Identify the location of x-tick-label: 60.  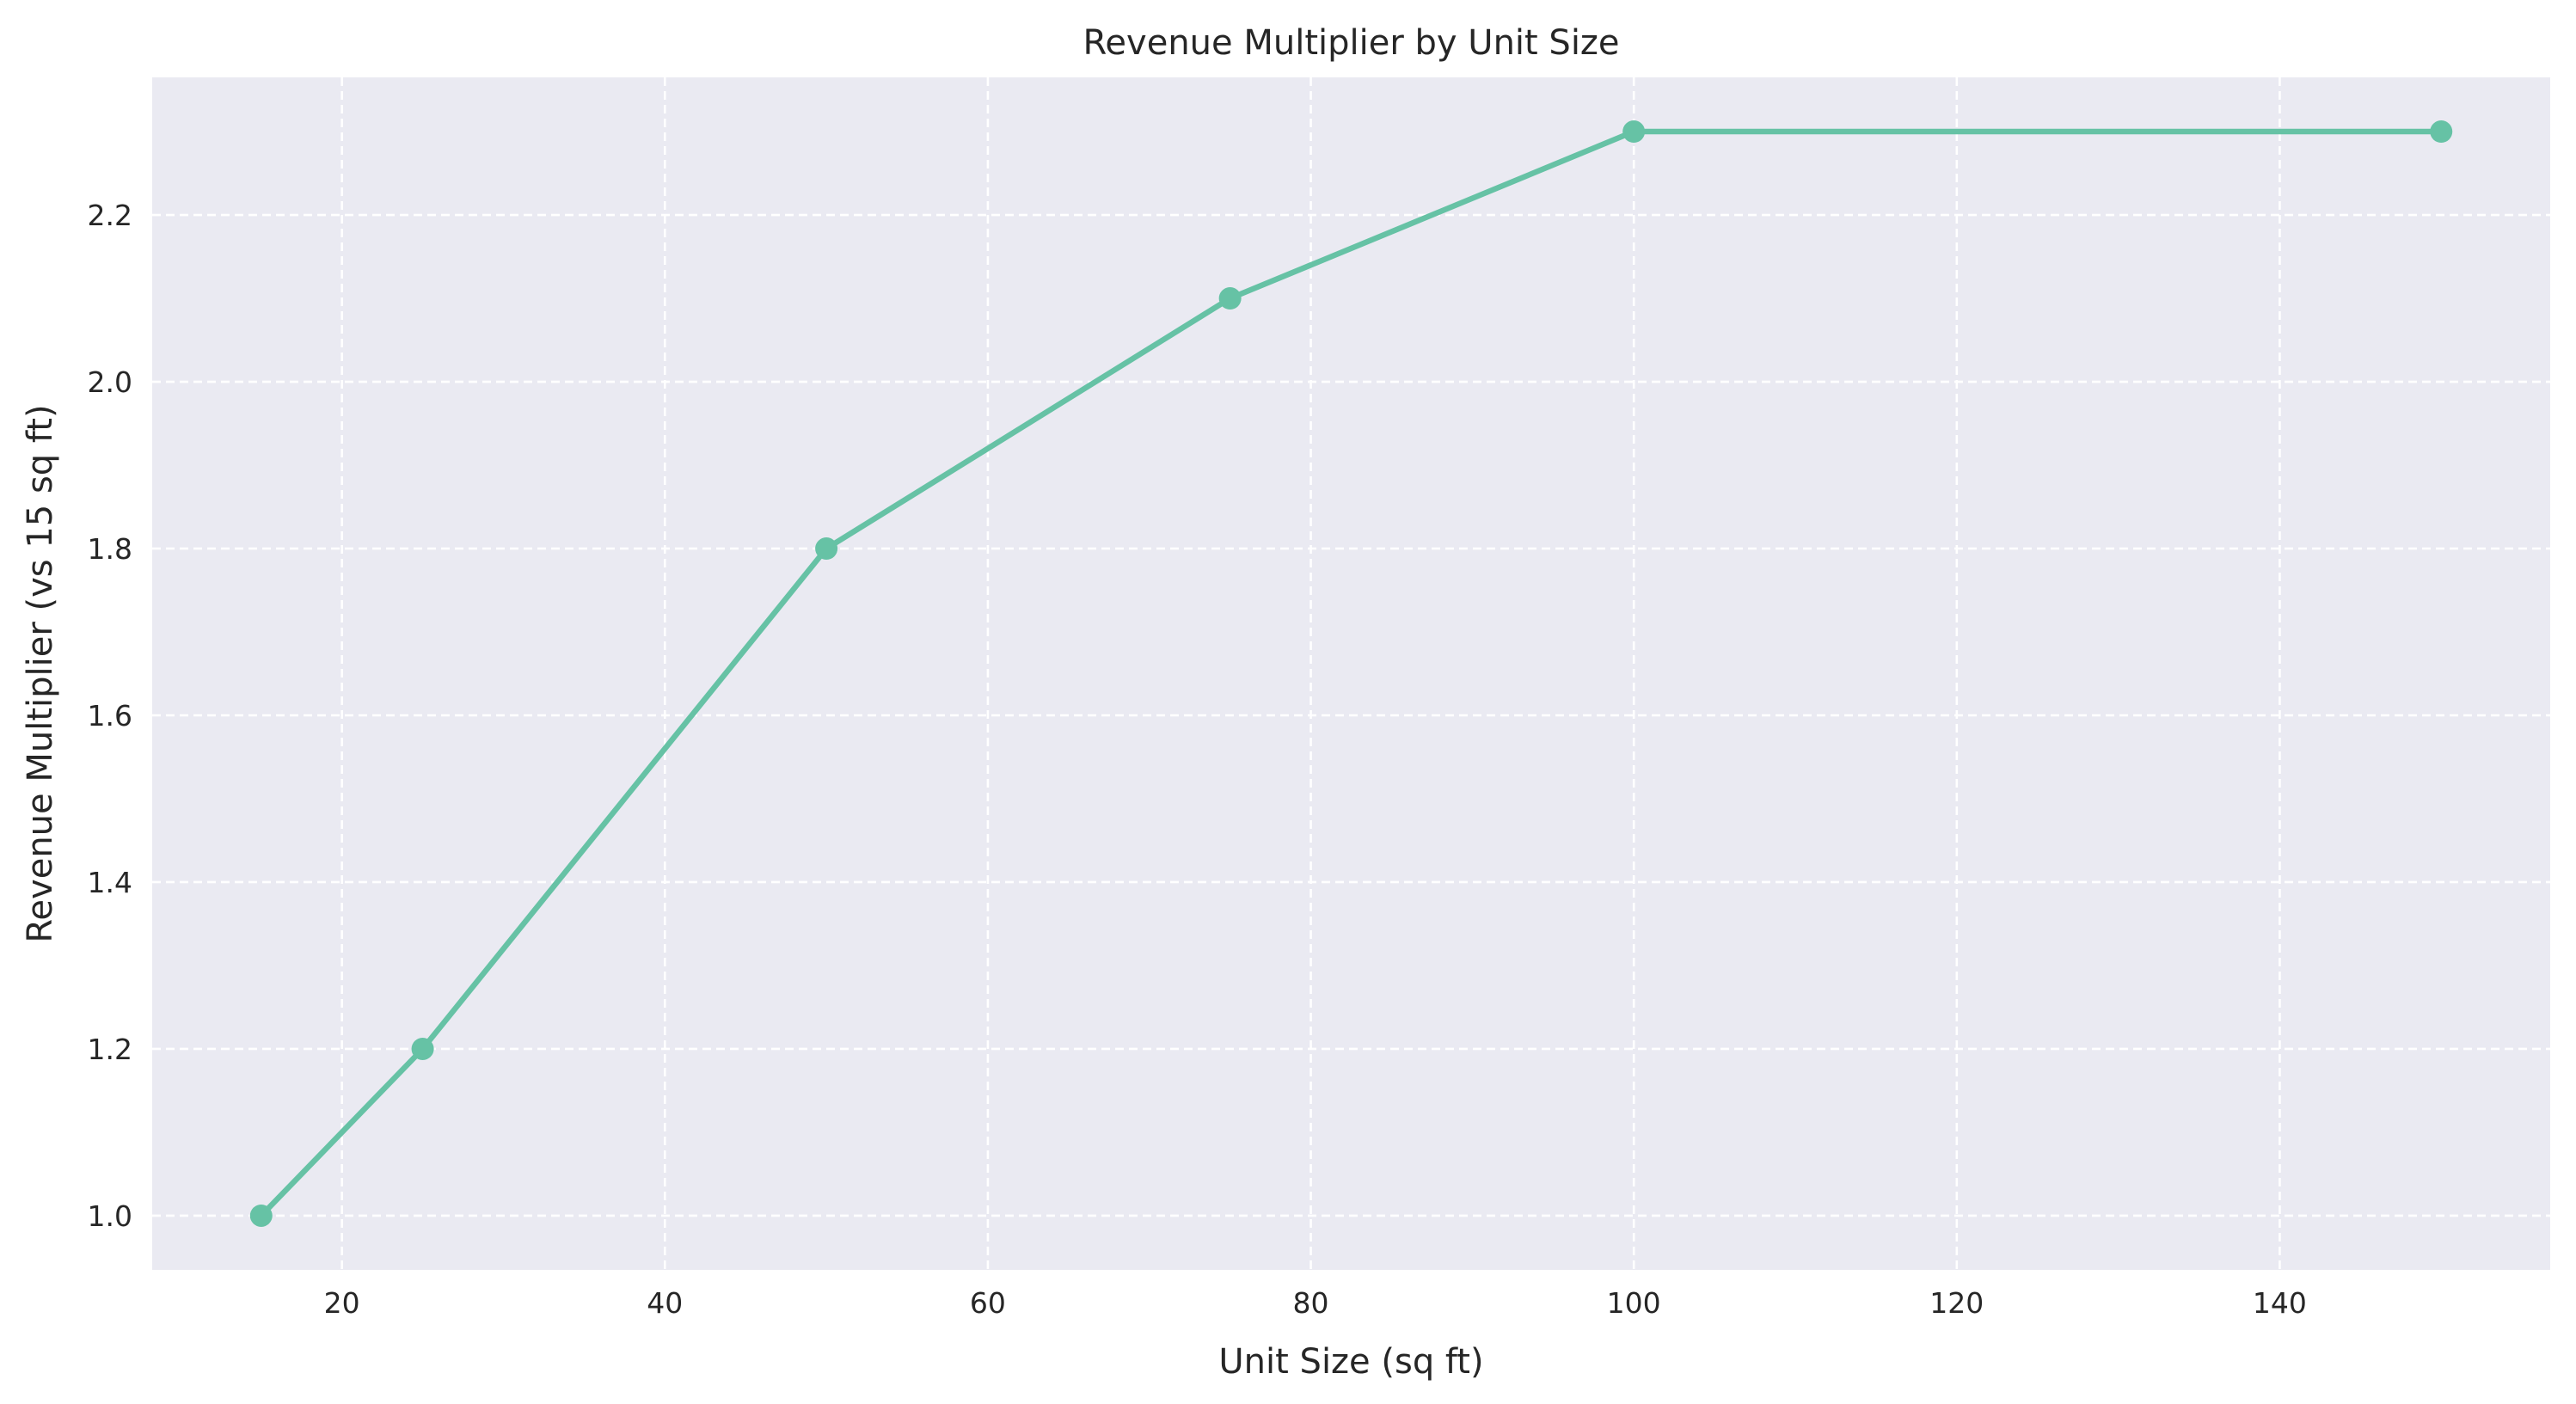
(988, 1303).